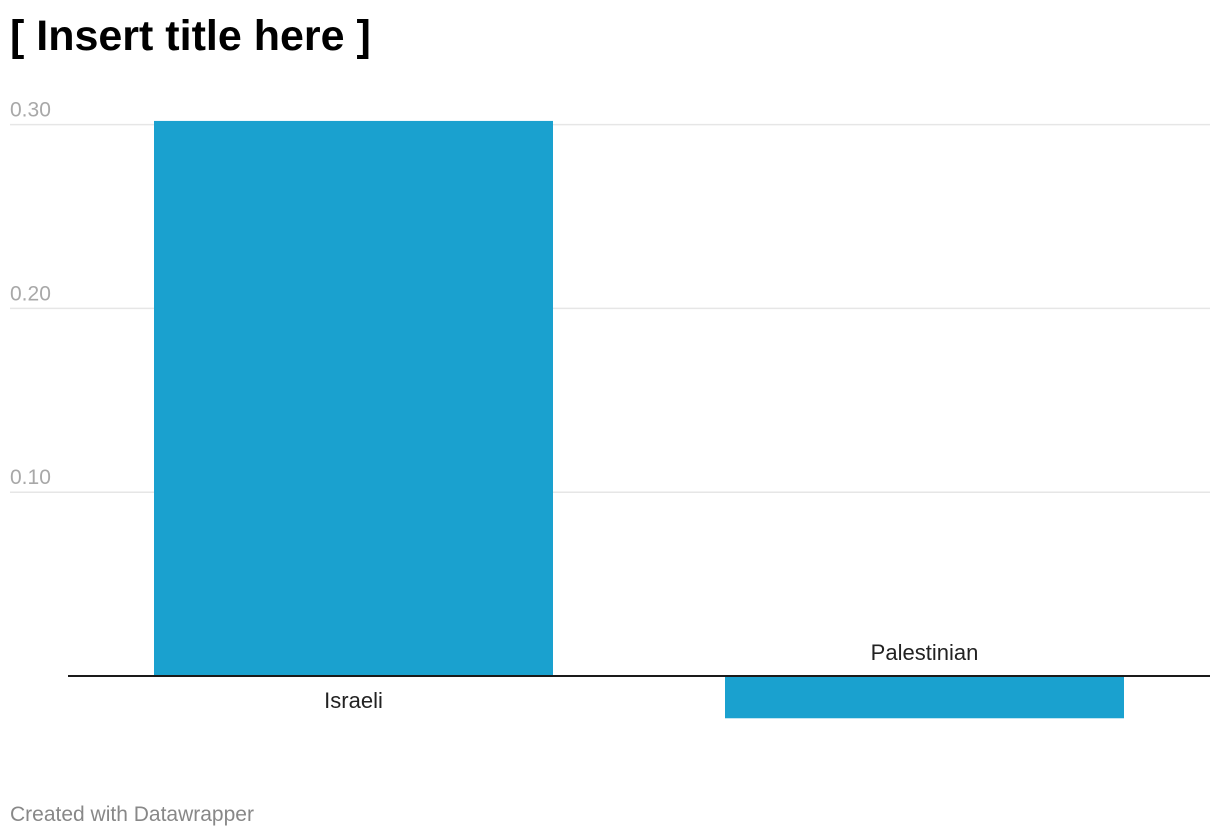 The height and width of the screenshot is (838, 1220). What do you see at coordinates (925, 652) in the screenshot?
I see `category-label: Palestinian` at bounding box center [925, 652].